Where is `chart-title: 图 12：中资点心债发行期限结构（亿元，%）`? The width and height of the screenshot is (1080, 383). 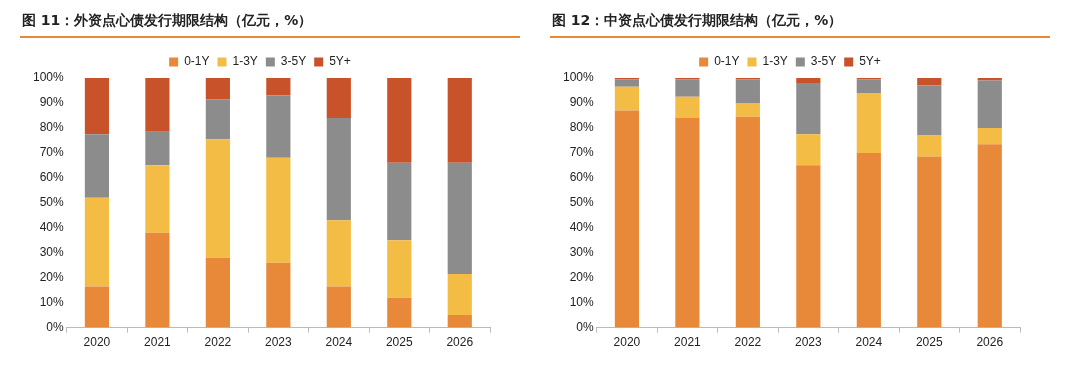 chart-title: 图 12：中资点心债发行期限结构（亿元，%） is located at coordinates (800, 23).